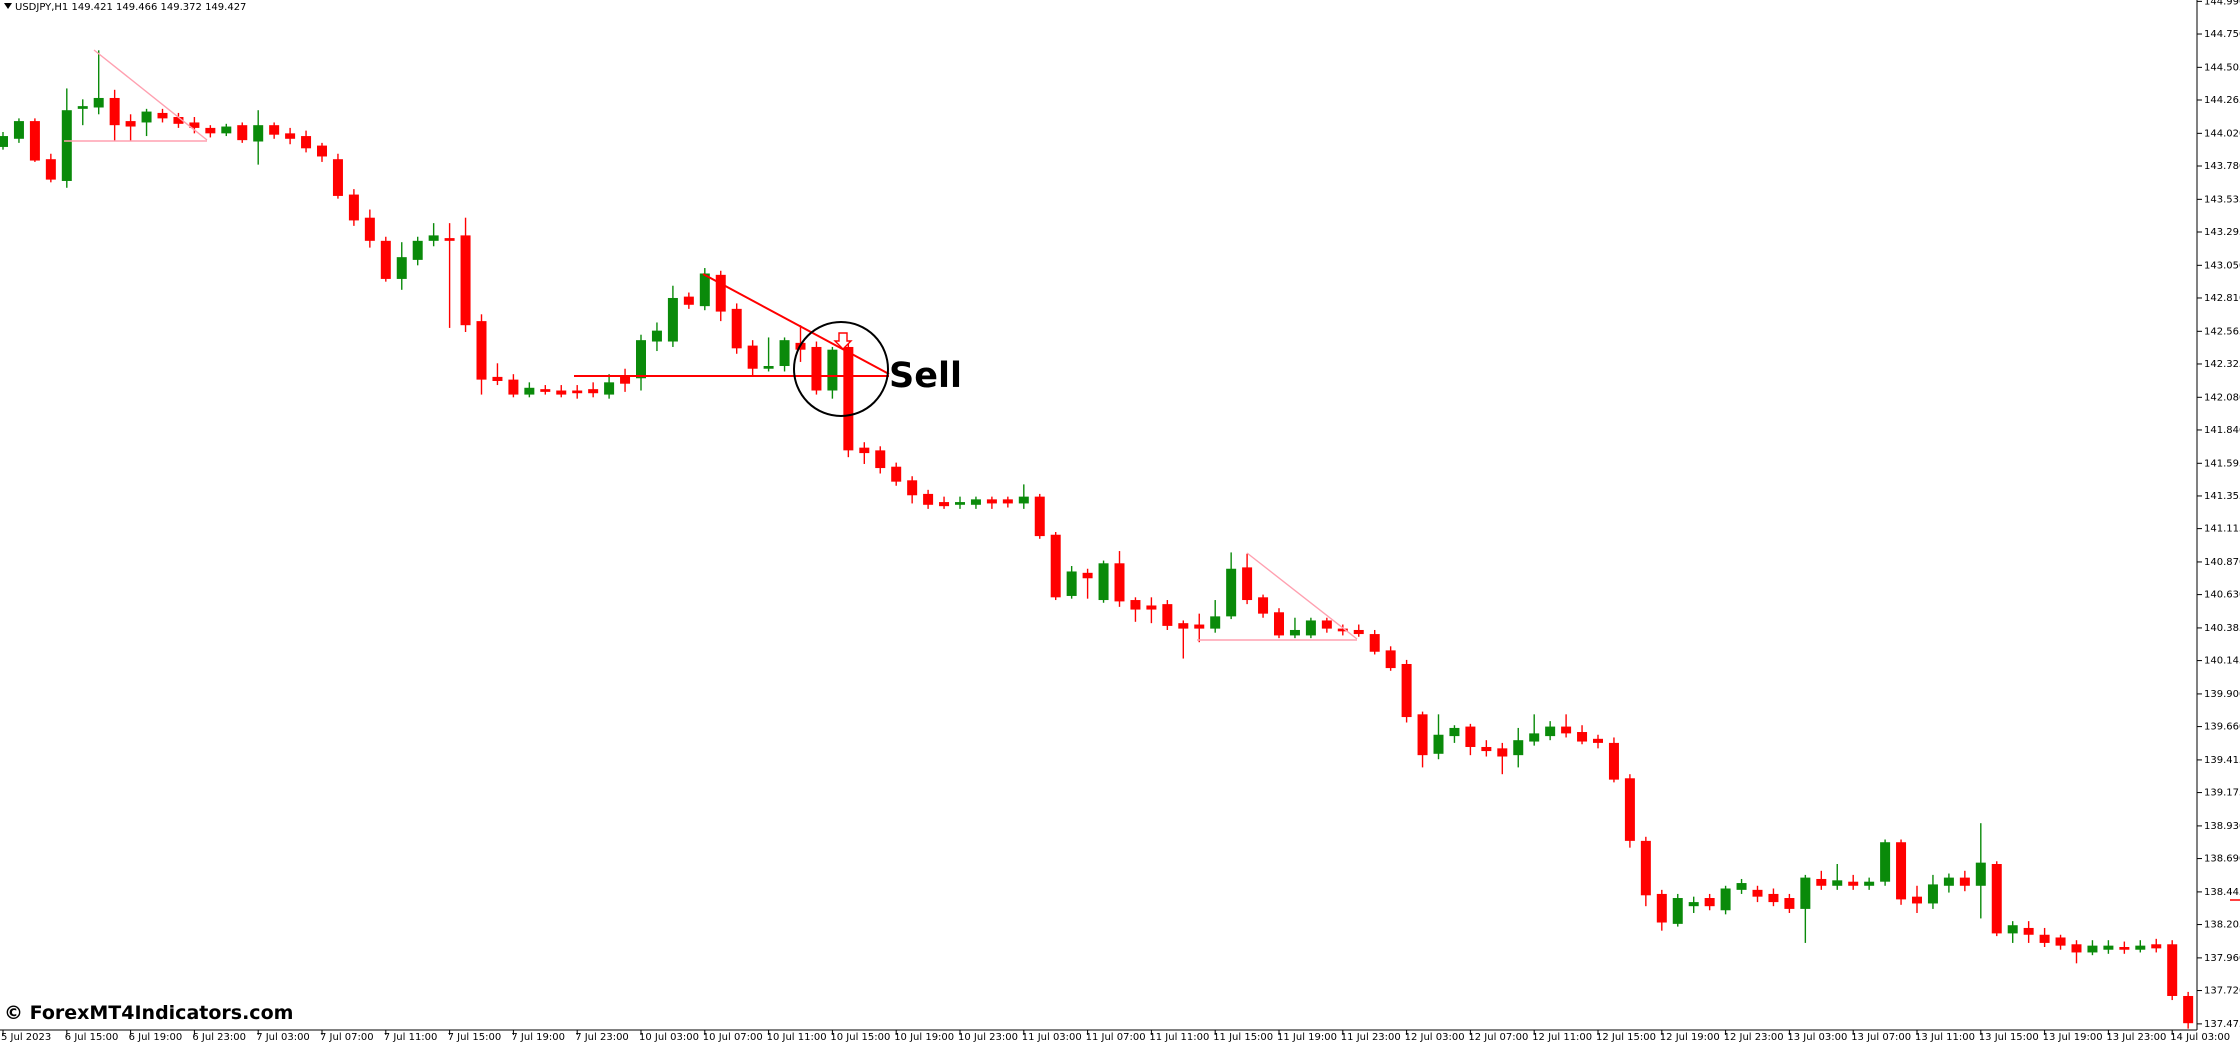 Image resolution: width=2240 pixels, height=1042 pixels. I want to click on y-tick-label: 143.050, so click(2222, 265).